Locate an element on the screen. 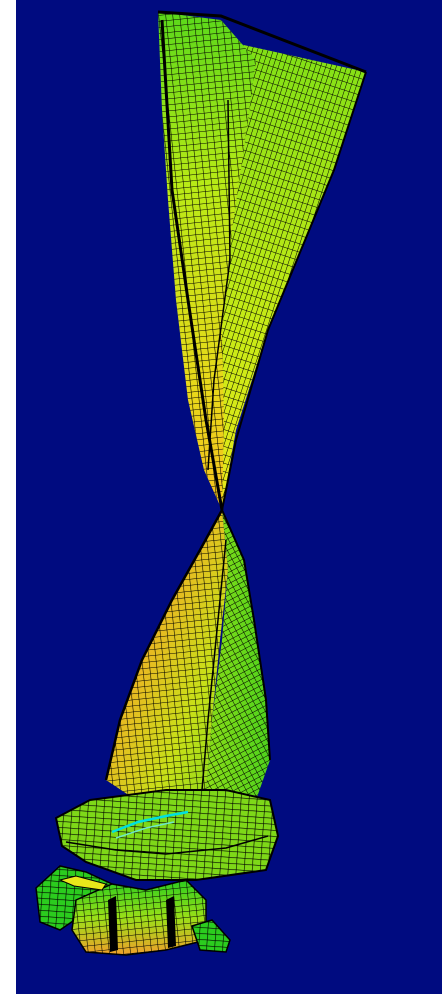 This screenshot has height=994, width=448. blade-lower-edges is located at coordinates (187, 650).